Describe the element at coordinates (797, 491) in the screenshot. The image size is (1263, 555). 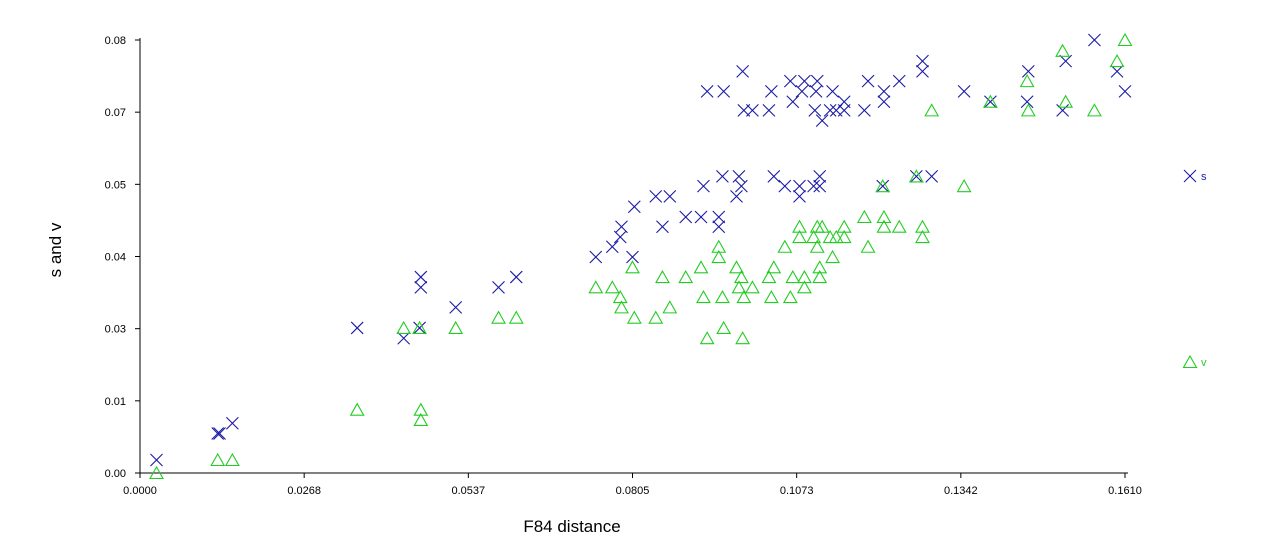
I see `x-tick-label: 0.1073` at that location.